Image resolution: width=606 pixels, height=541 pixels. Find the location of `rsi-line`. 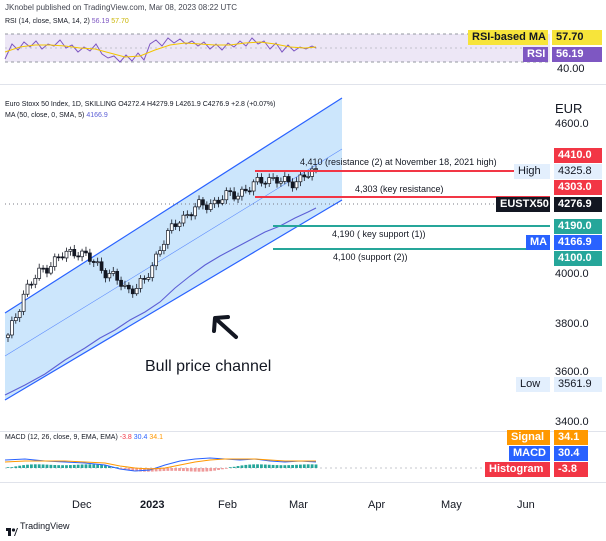

rsi-line is located at coordinates (160, 50).